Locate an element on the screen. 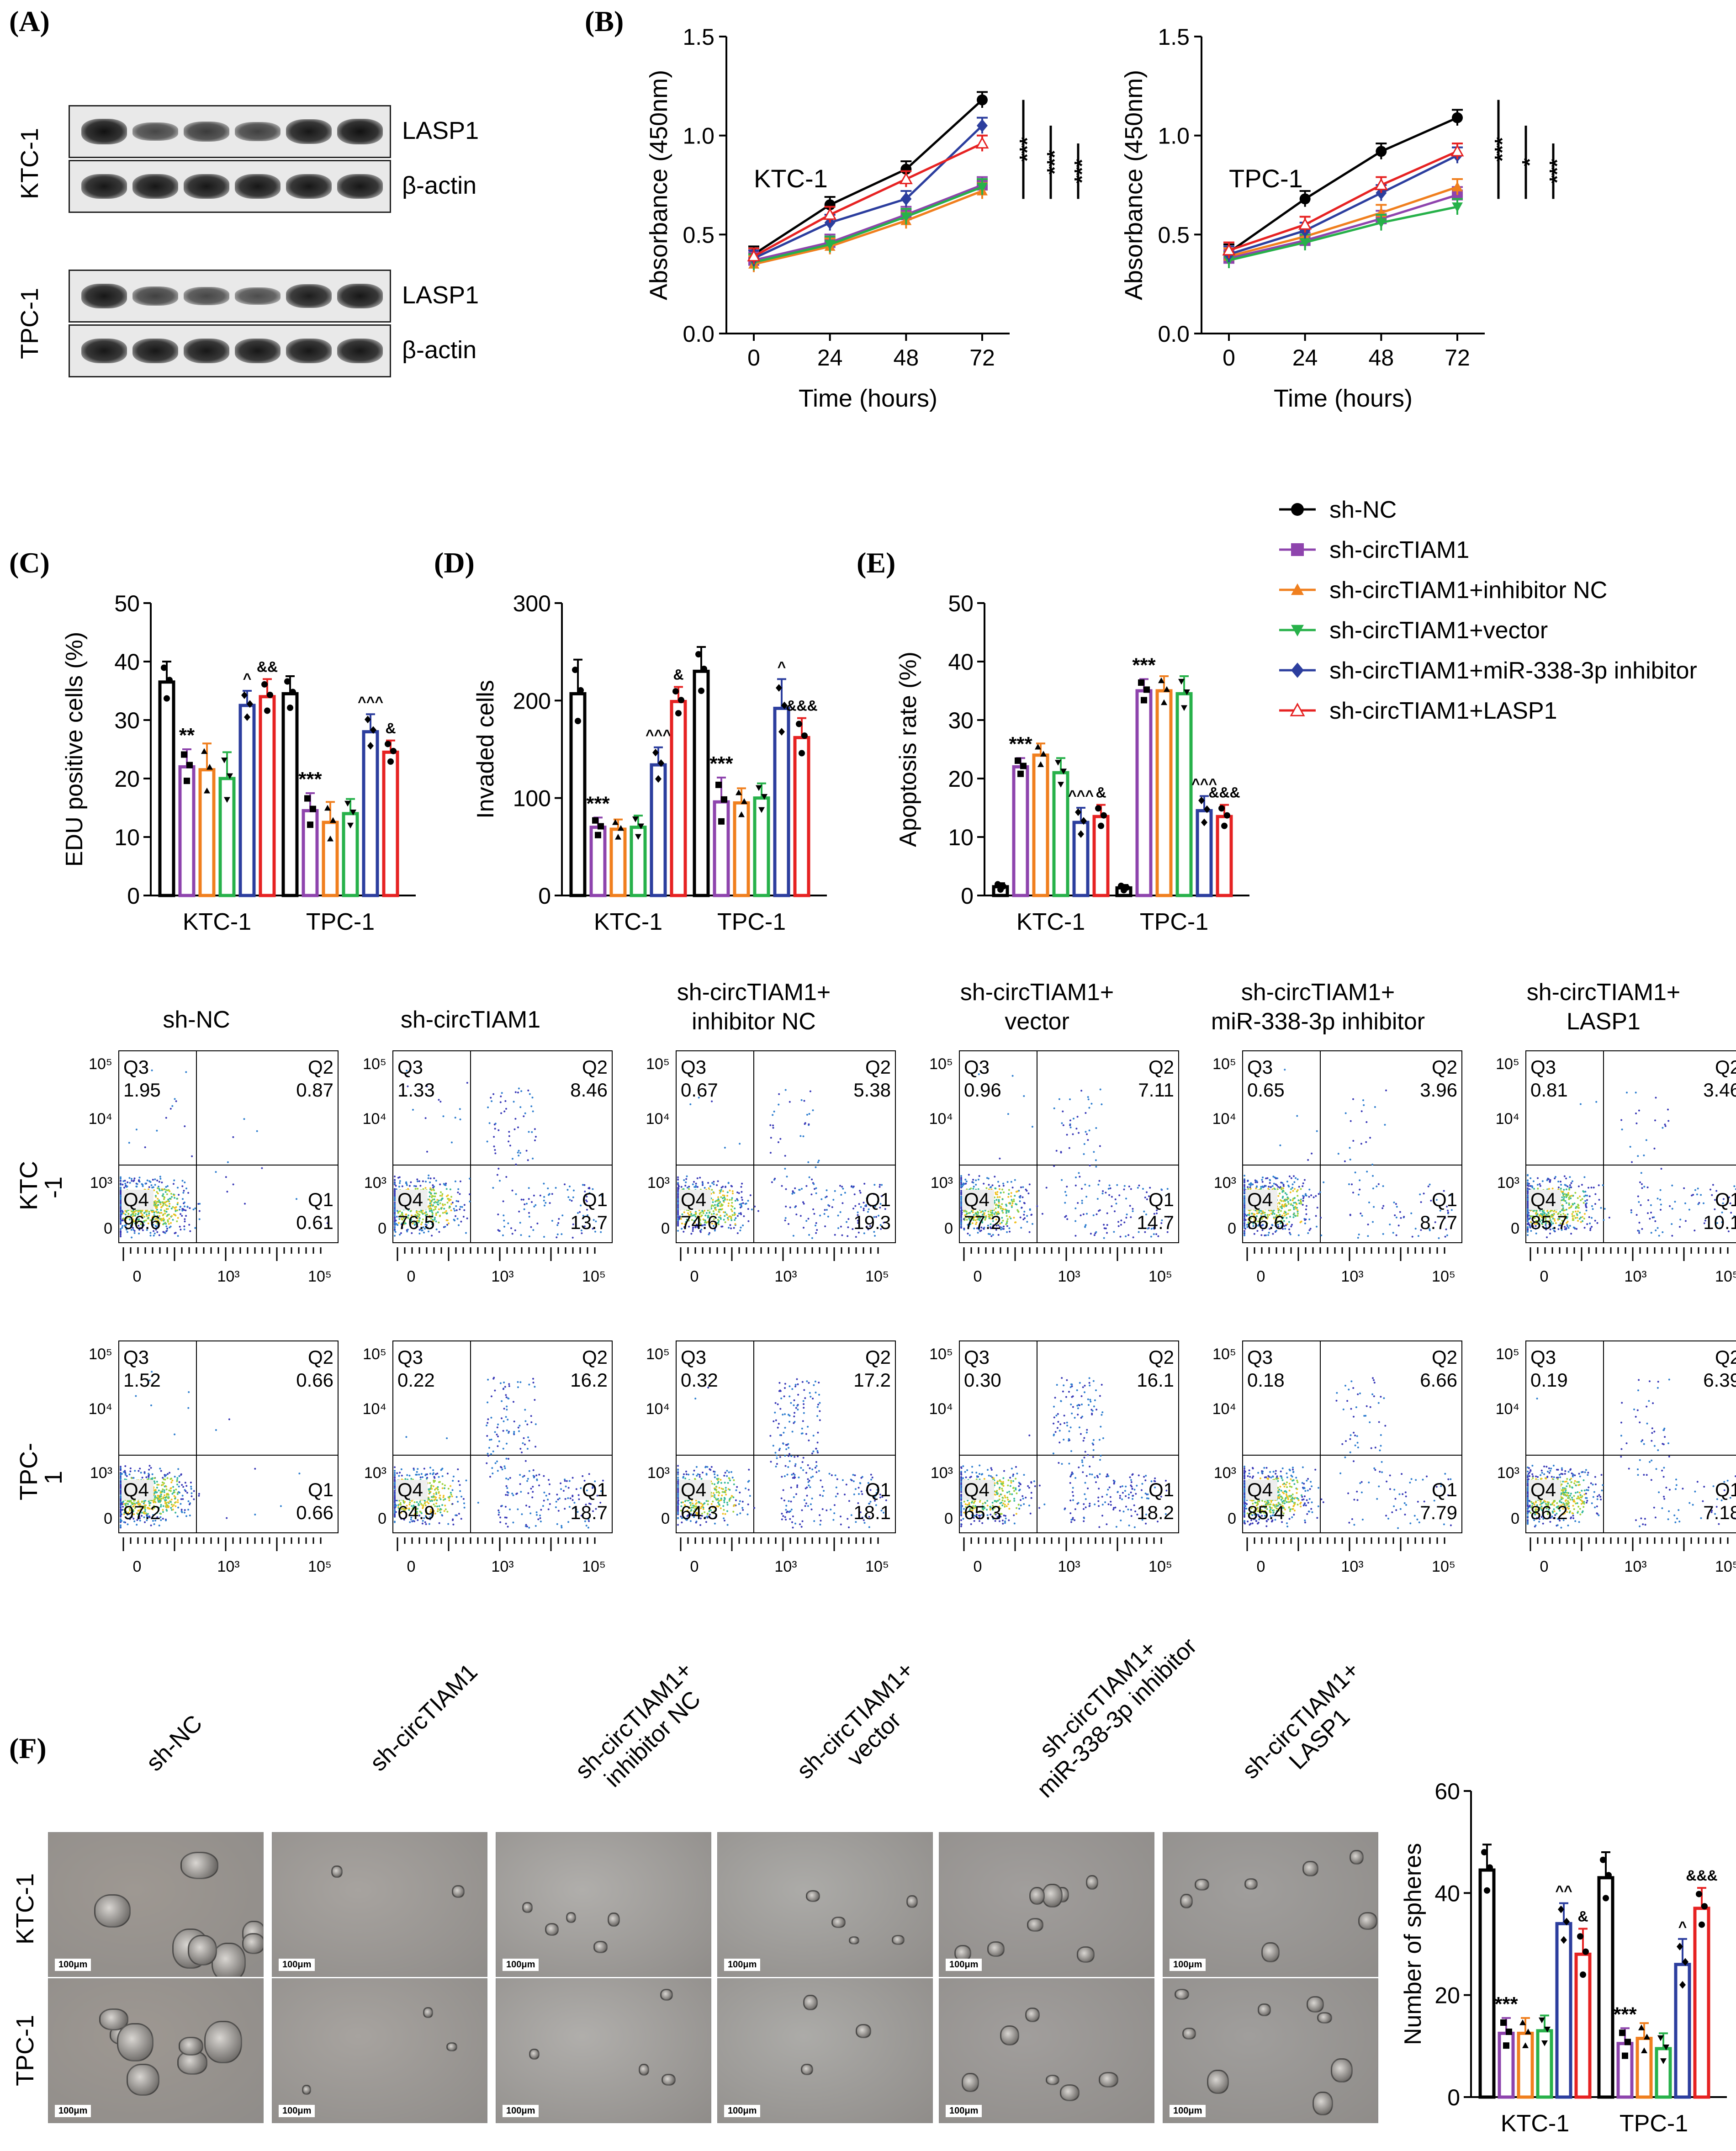 The height and width of the screenshot is (2151, 1736). bar is located at coordinates (187, 831).